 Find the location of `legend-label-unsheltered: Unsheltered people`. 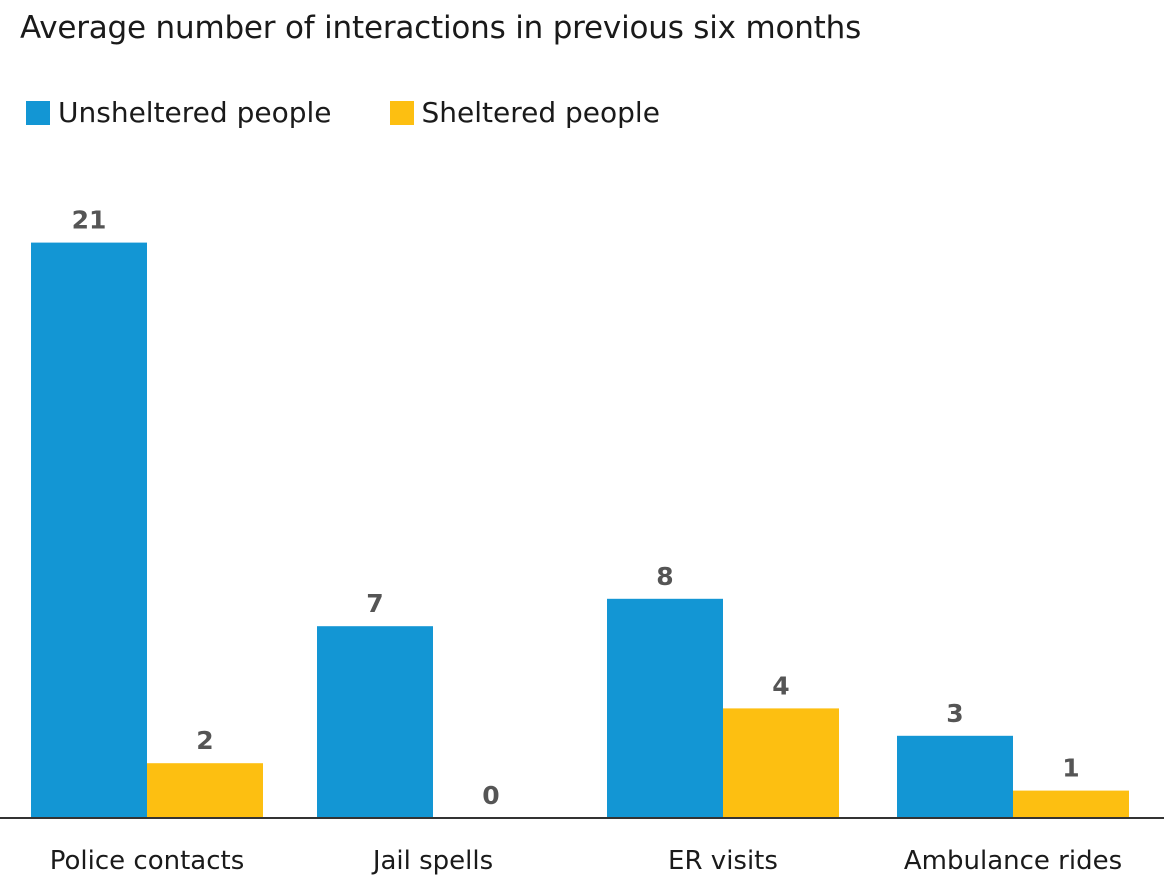

legend-label-unsheltered: Unsheltered people is located at coordinates (195, 112).